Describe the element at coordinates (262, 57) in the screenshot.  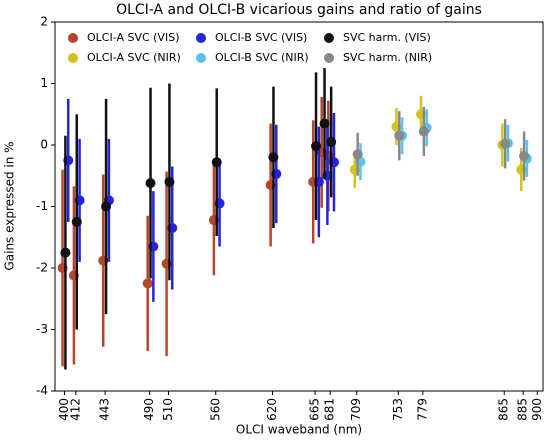
I see `legend-label: OLCI-B SVC (NIR)` at that location.